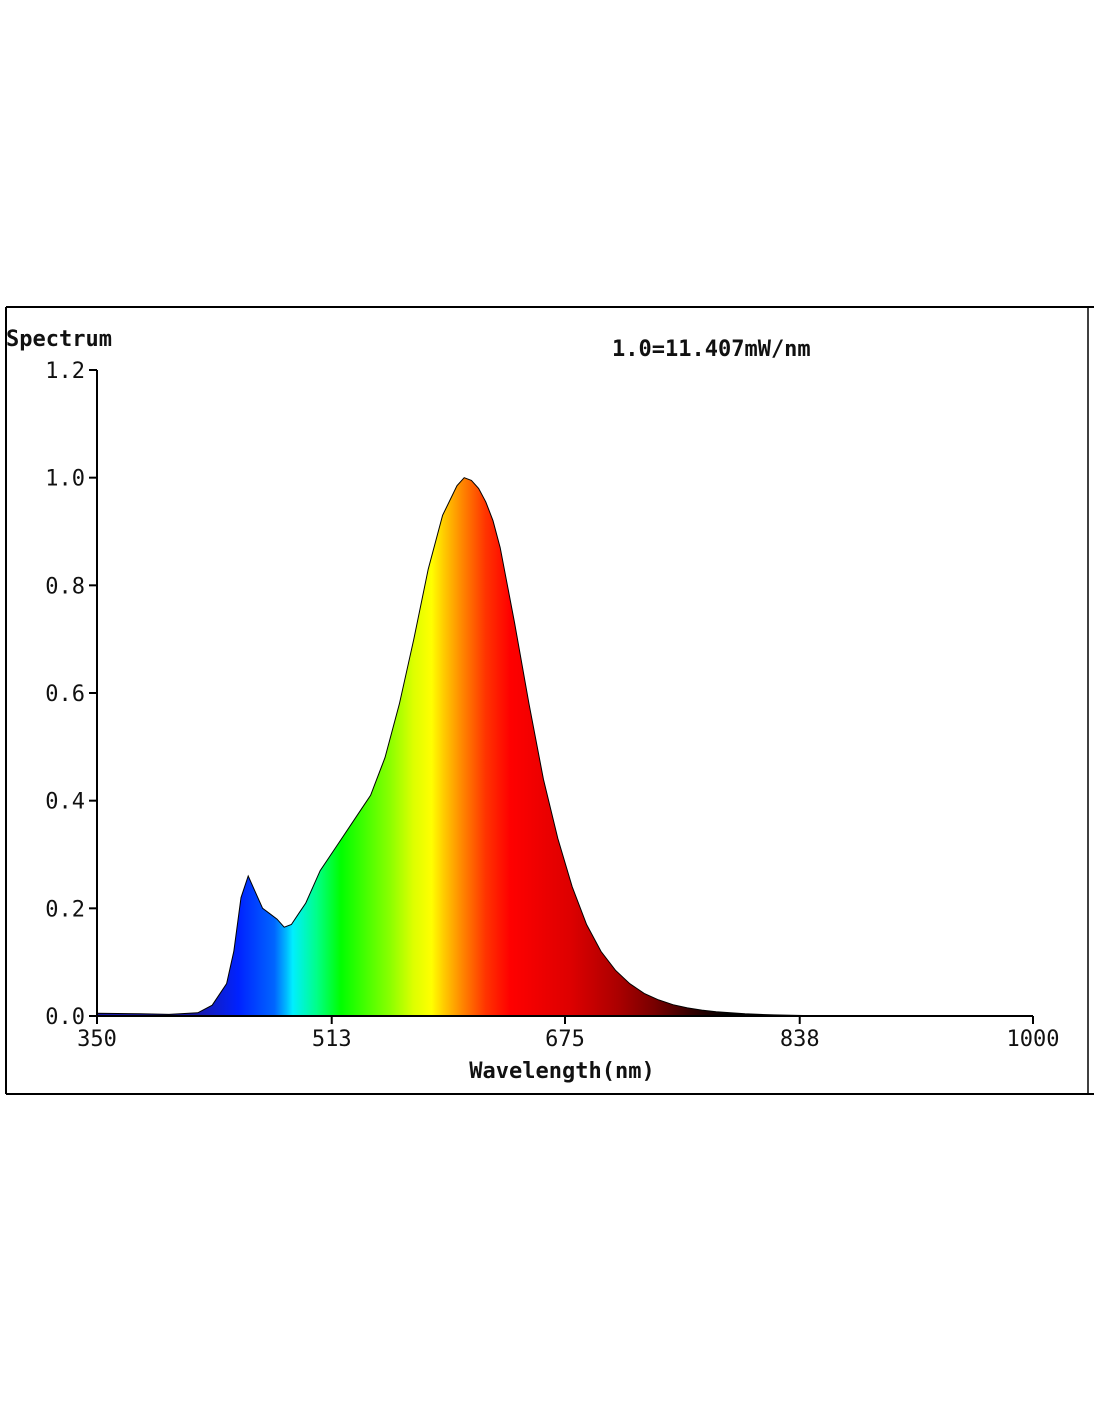 This screenshot has height=1422, width=1100. Describe the element at coordinates (565, 1039) in the screenshot. I see `x-tick-label: 675` at that location.